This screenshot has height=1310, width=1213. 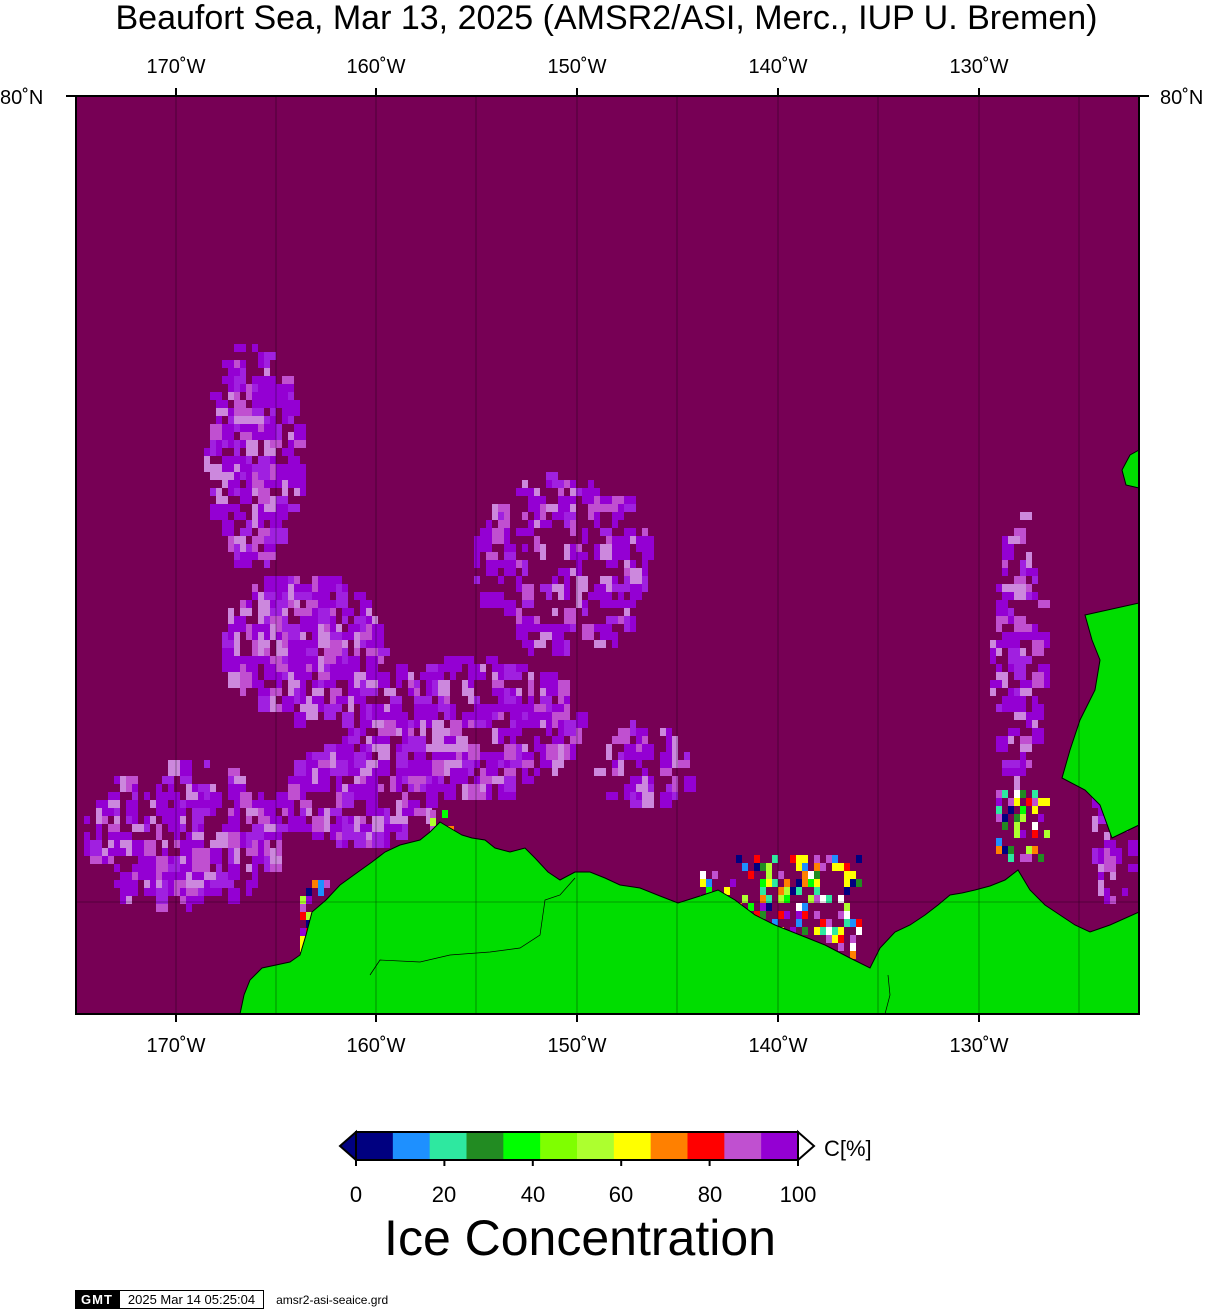 What do you see at coordinates (191, 1299) in the screenshot?
I see `timestamp: 2025 Mar 14 05:25:04` at bounding box center [191, 1299].